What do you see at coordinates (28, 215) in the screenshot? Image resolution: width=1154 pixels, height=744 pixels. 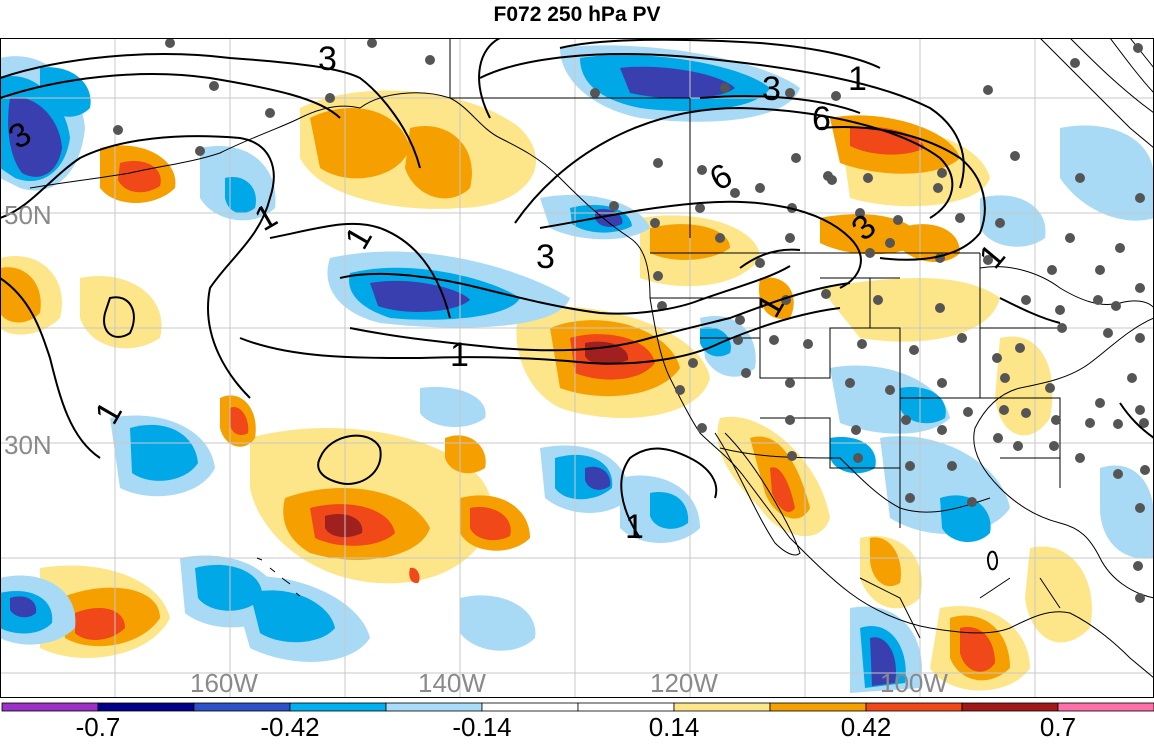 I see `lat-label-50n: 50N` at bounding box center [28, 215].